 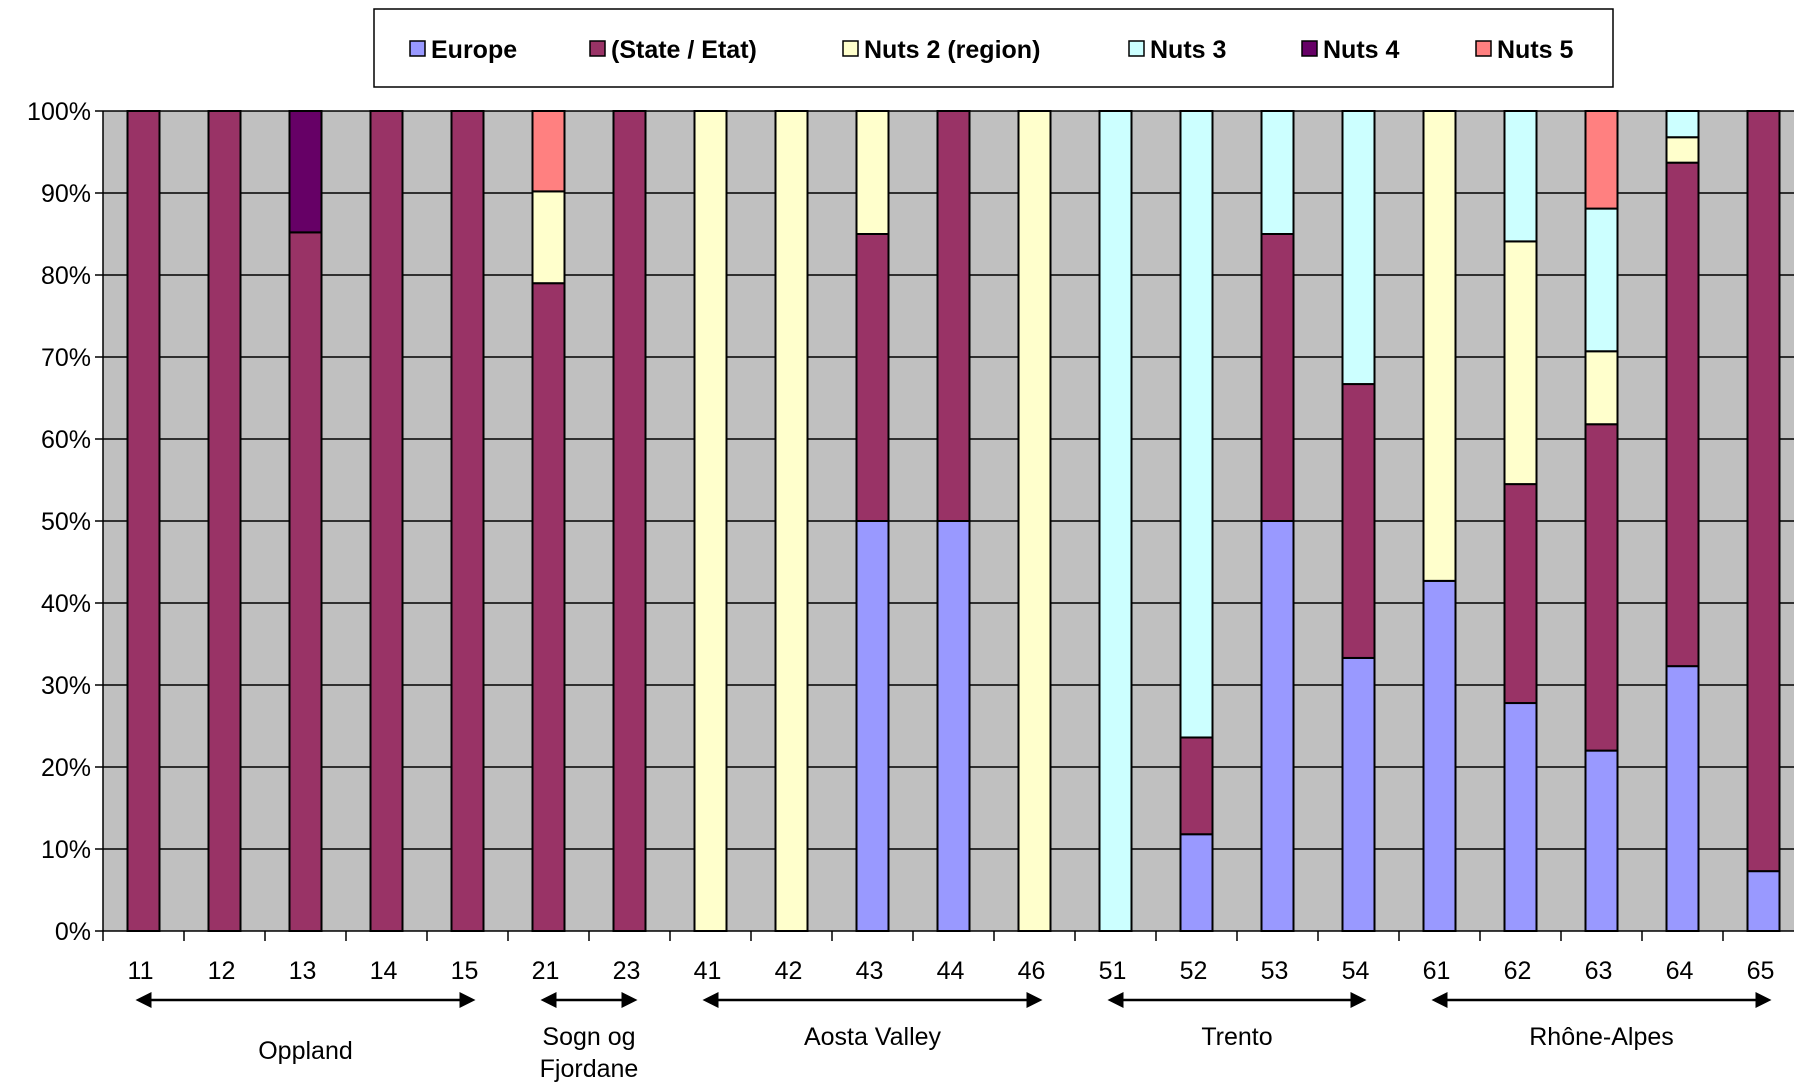 I want to click on x-tick-label: 15, so click(x=465, y=971).